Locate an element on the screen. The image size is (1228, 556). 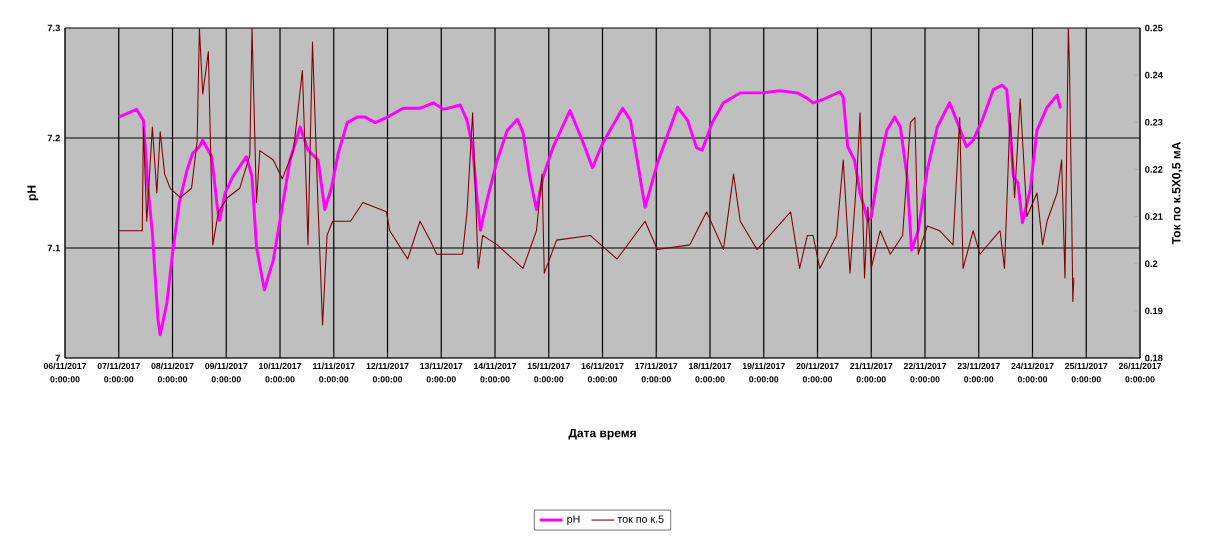
x-tick-label: 26/11/2017 0:00:00 is located at coordinates (1140, 372).